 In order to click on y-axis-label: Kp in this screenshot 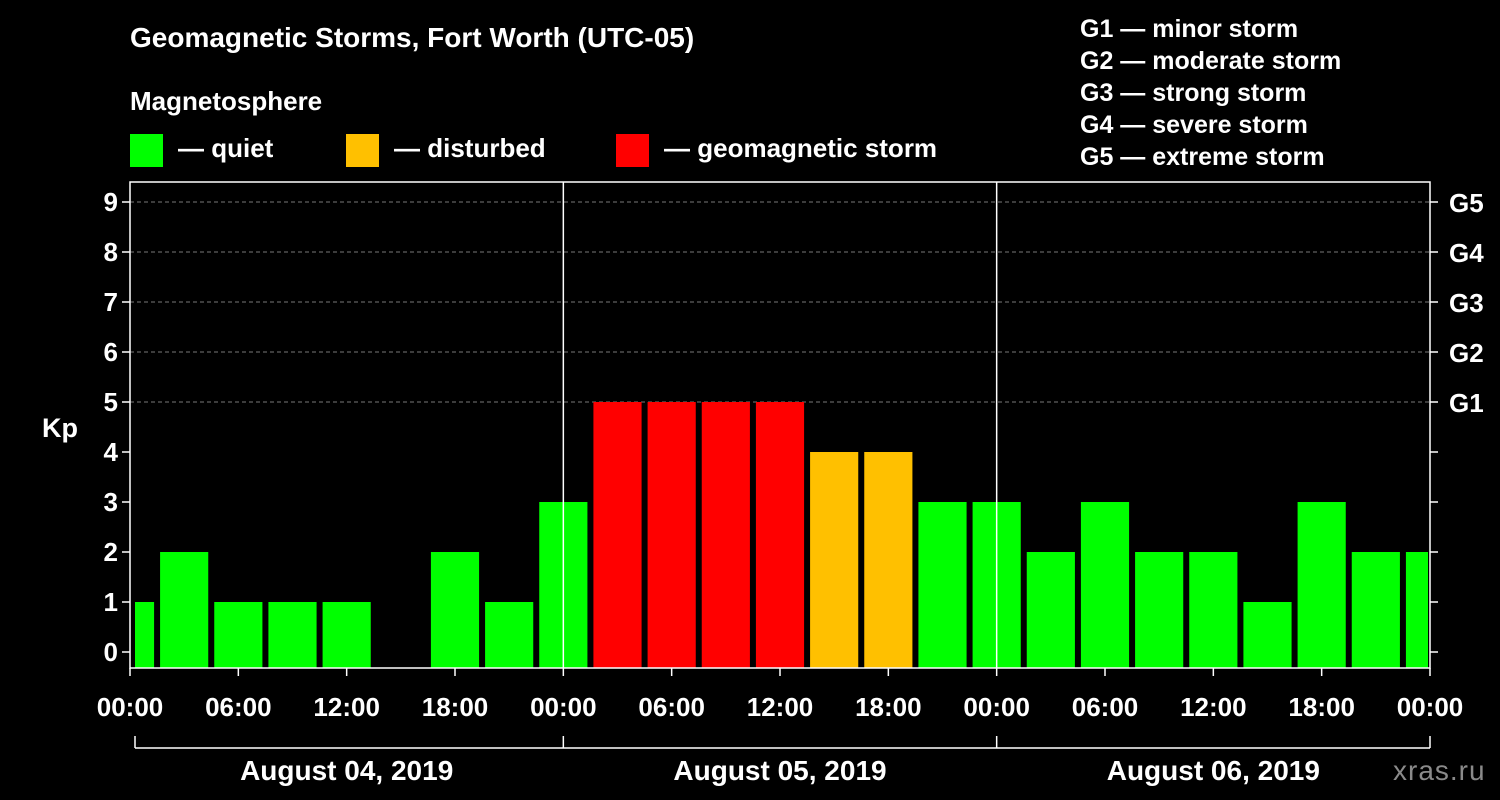, I will do `click(60, 428)`.